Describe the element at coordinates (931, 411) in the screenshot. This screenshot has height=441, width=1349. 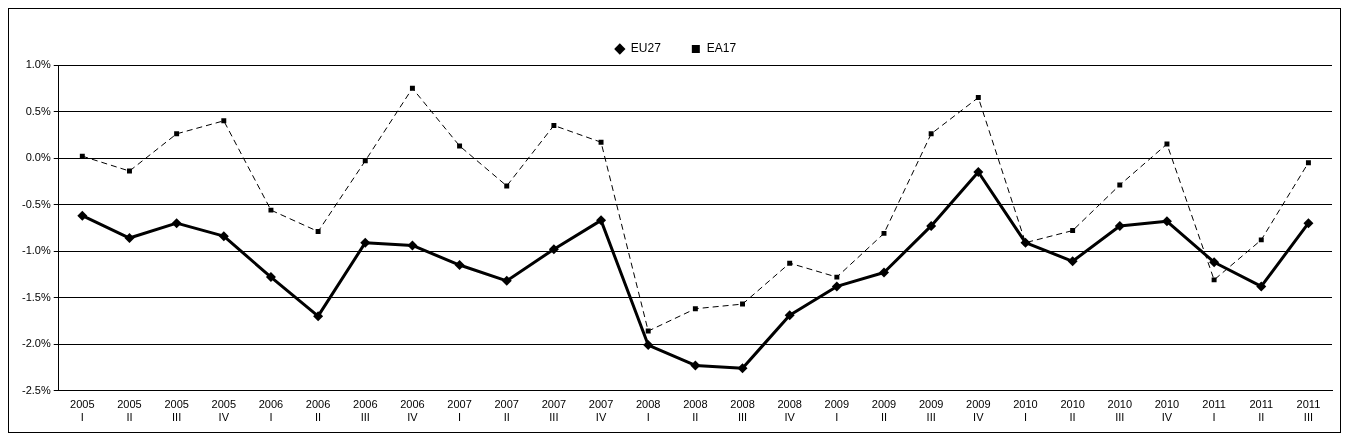
I see `x-tick-label: 2009 III` at that location.